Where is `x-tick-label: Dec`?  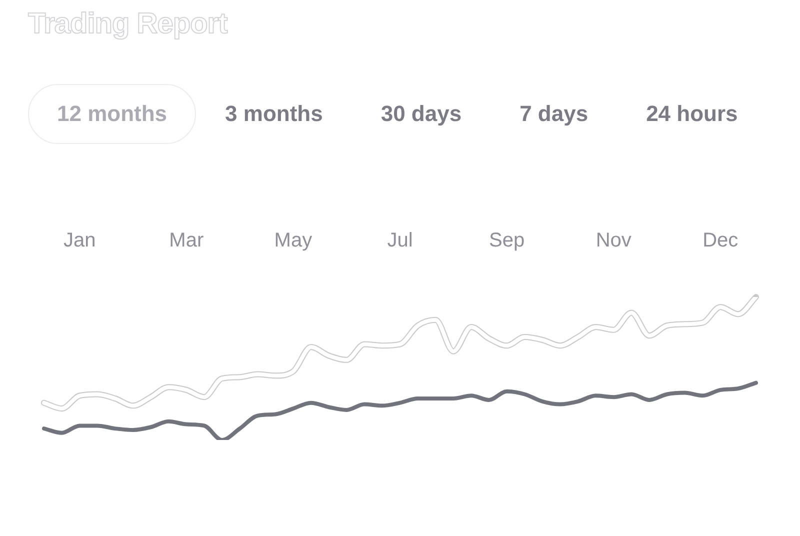 x-tick-label: Dec is located at coordinates (720, 241).